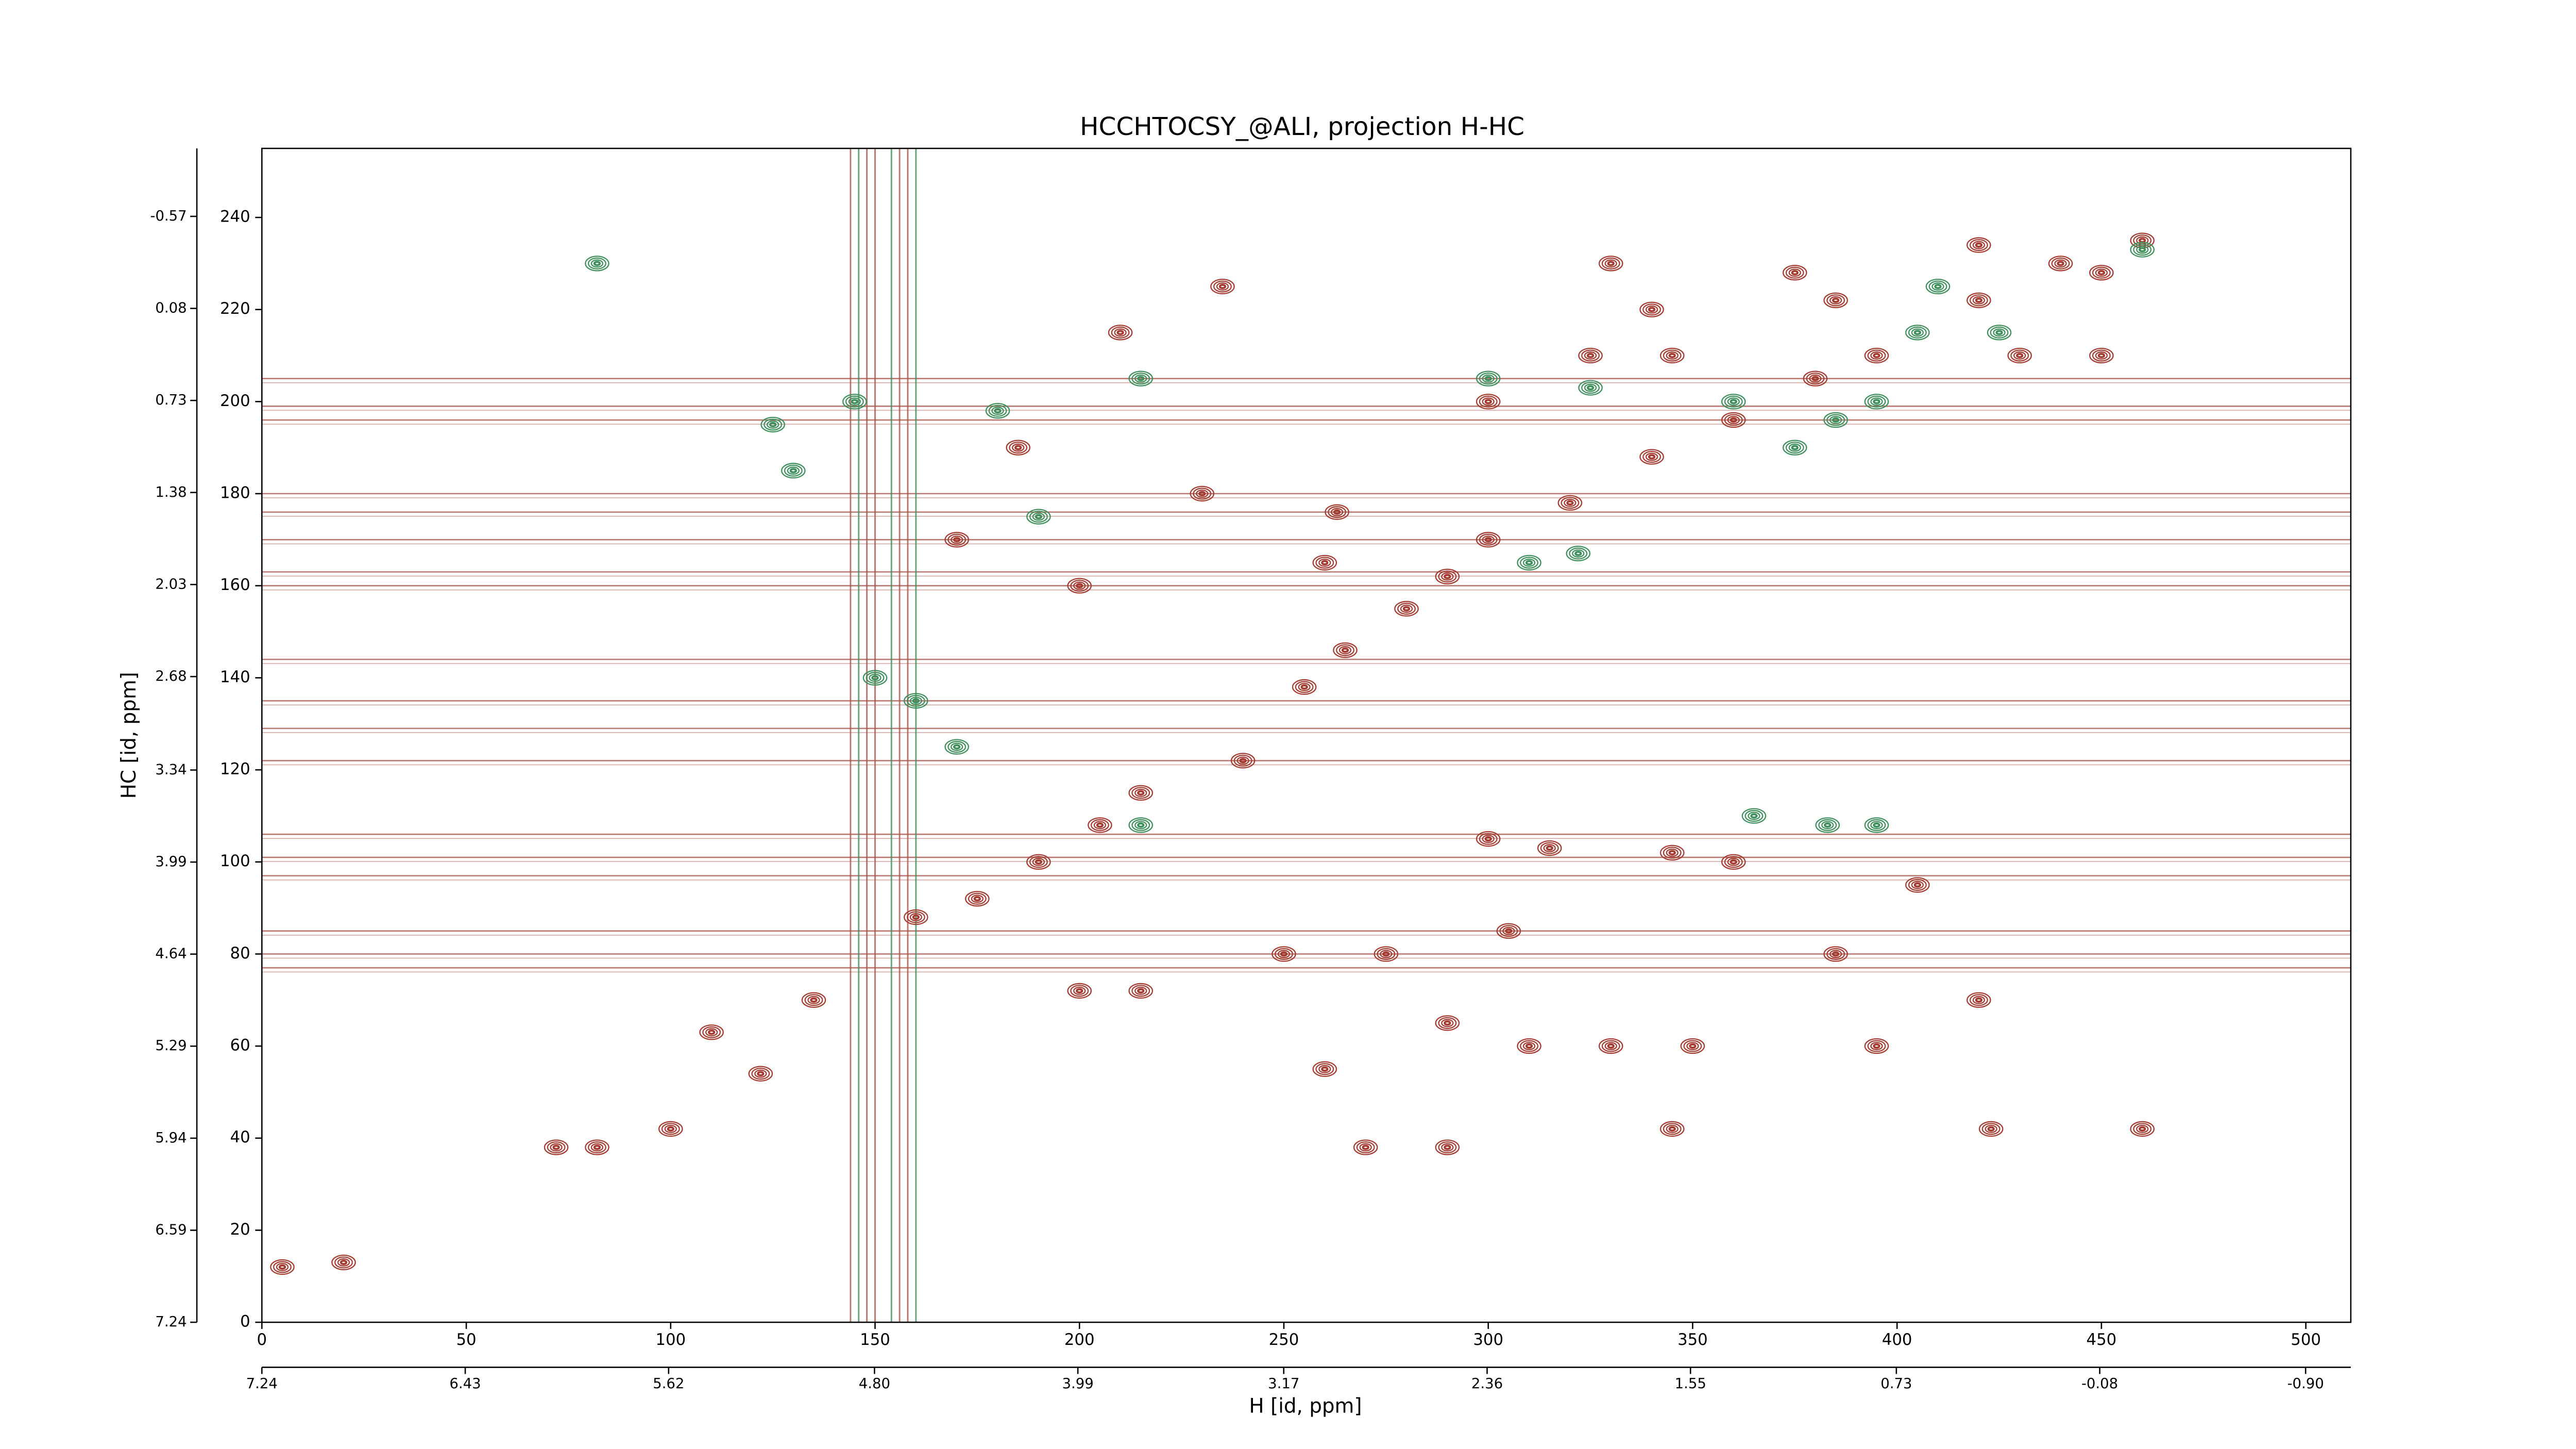 Image resolution: width=2576 pixels, height=1449 pixels. I want to click on x-tick-label: 100, so click(671, 1339).